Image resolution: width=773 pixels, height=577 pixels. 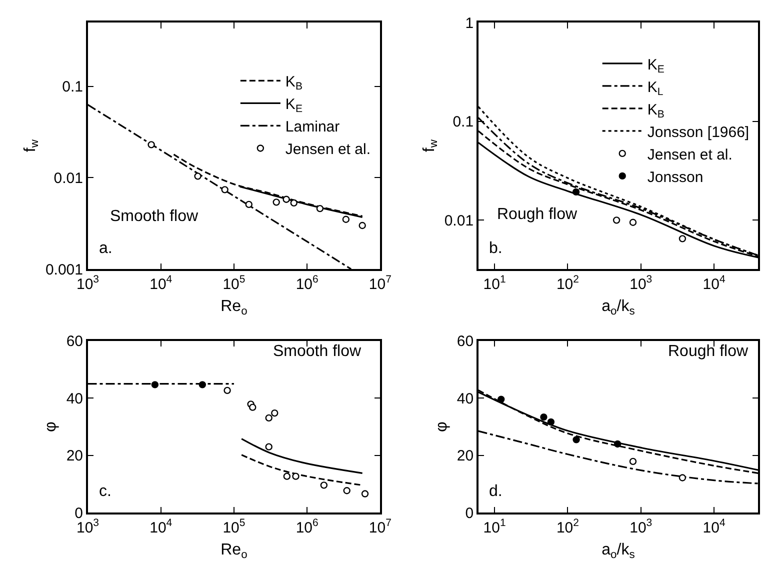 I want to click on annotation: a., so click(x=105, y=248).